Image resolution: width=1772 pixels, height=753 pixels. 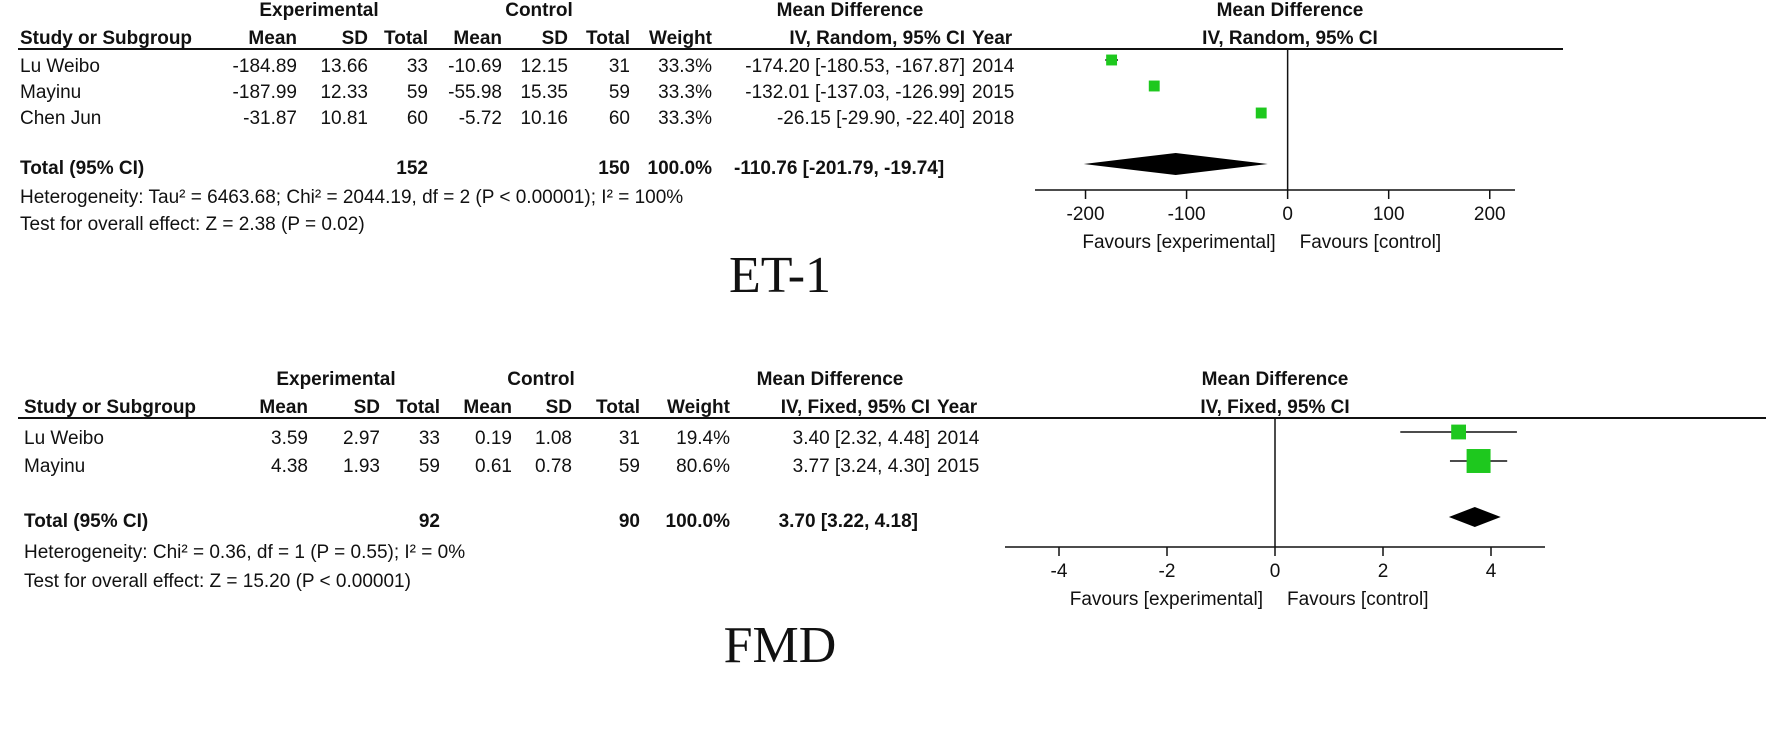 I want to click on col-ci: IV, Random, 95% CI, so click(x=877, y=38).